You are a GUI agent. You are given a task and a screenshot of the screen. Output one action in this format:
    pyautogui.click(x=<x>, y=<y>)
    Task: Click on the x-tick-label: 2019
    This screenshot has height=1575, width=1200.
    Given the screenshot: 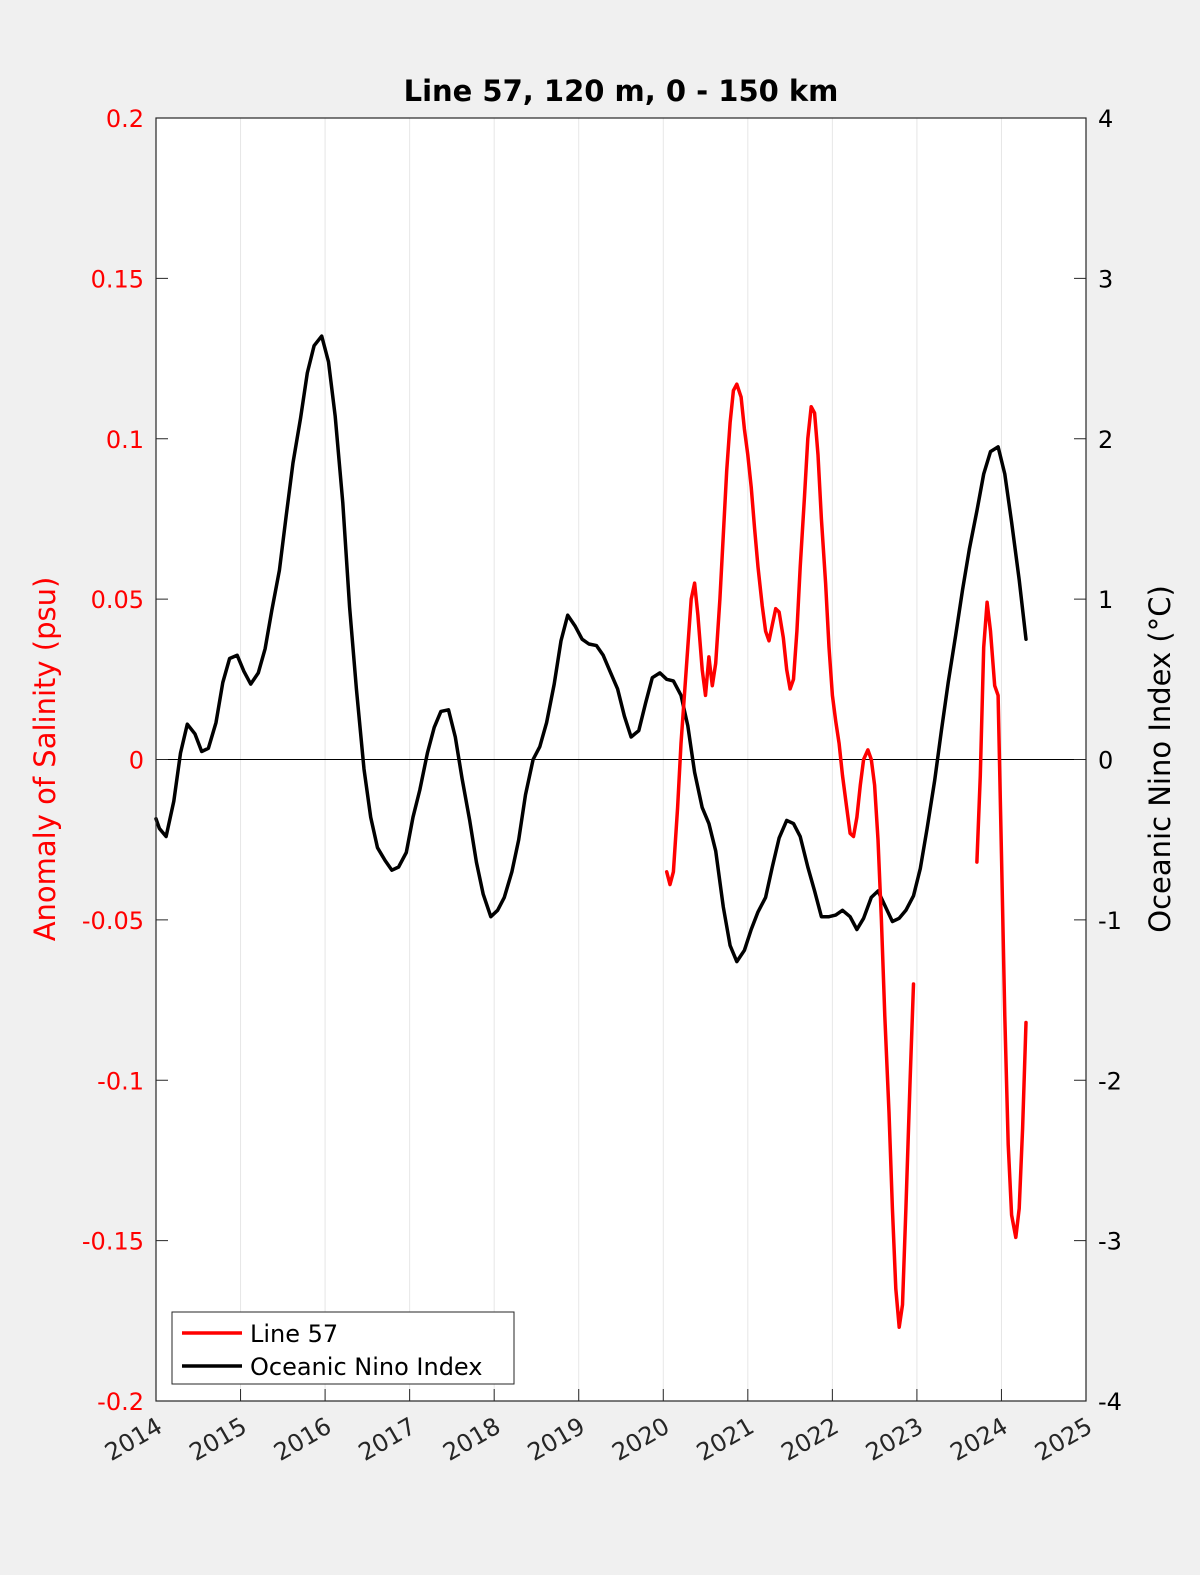 What is the action you would take?
    pyautogui.click(x=556, y=1439)
    